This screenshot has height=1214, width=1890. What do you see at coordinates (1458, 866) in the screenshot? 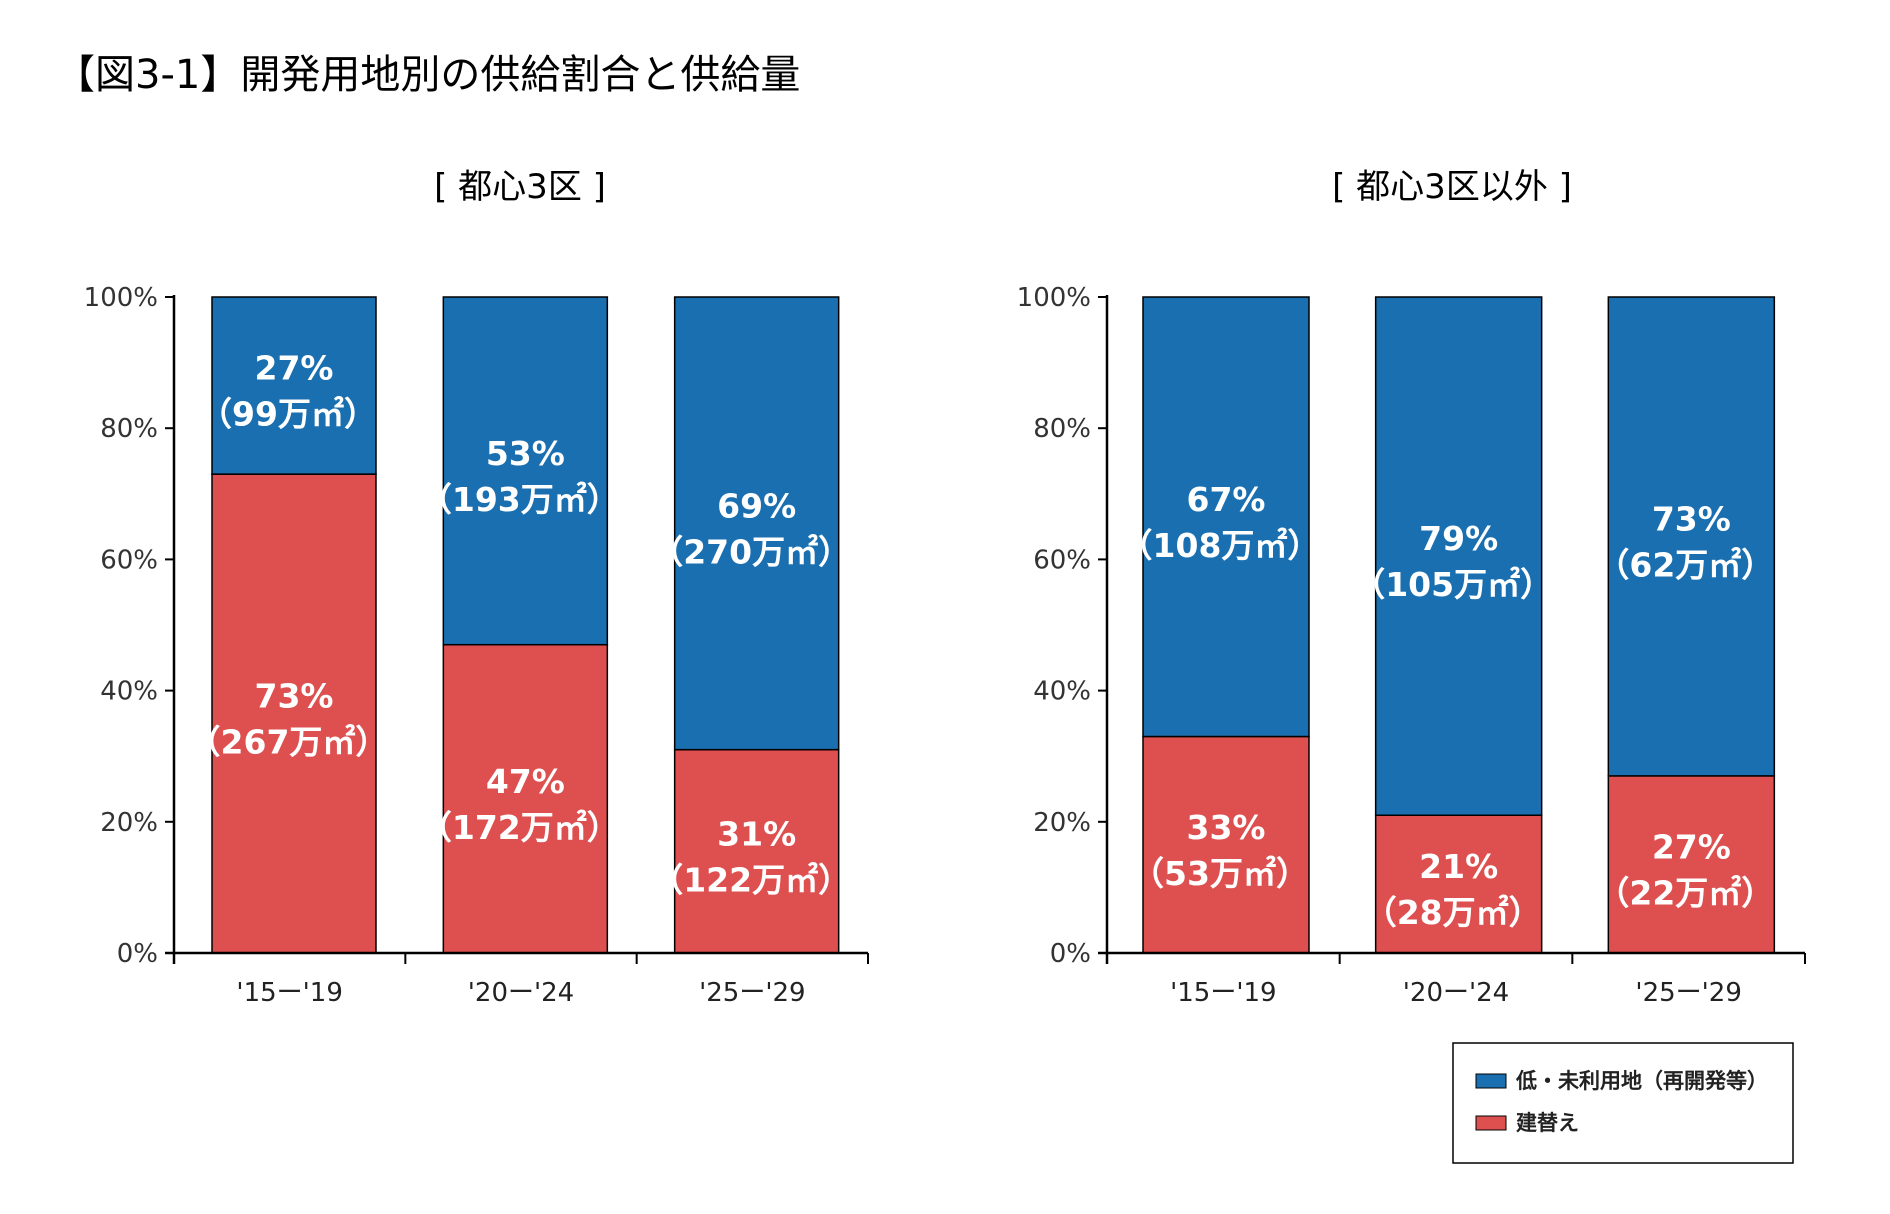
I see `data-label-percent: 21%` at bounding box center [1458, 866].